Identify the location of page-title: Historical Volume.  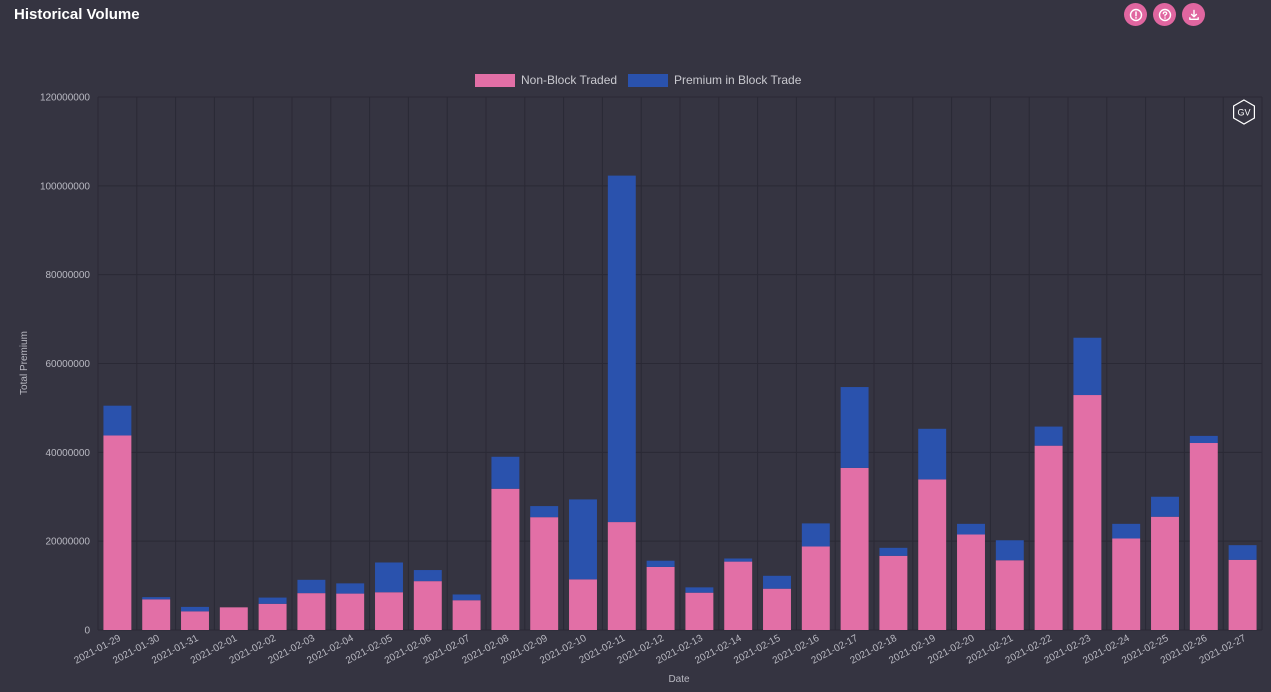
(77, 14).